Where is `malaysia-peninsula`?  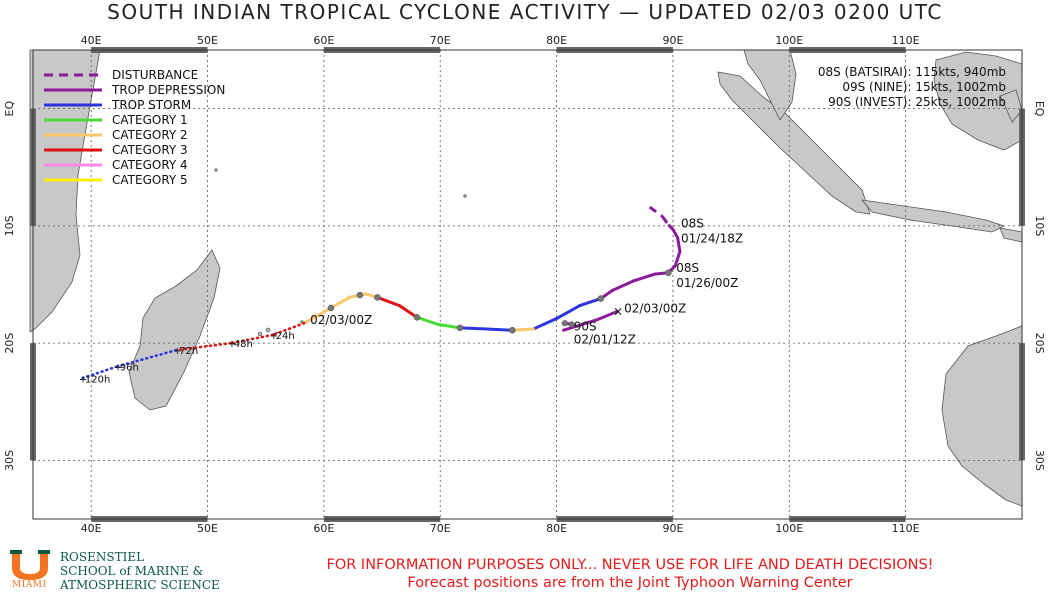 malaysia-peninsula is located at coordinates (770, 85).